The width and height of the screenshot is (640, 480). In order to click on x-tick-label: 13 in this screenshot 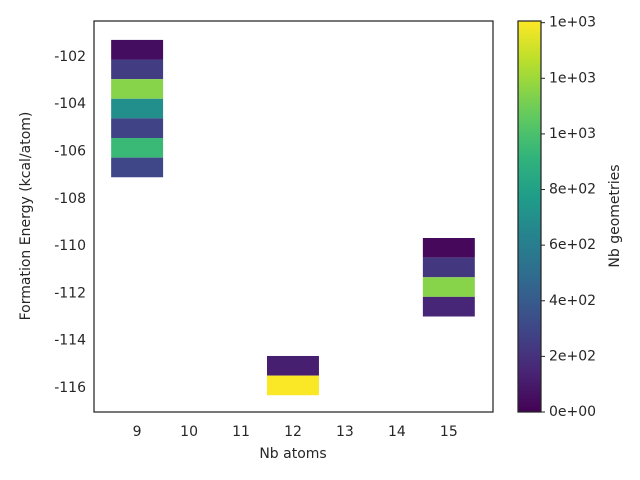, I will do `click(345, 432)`.